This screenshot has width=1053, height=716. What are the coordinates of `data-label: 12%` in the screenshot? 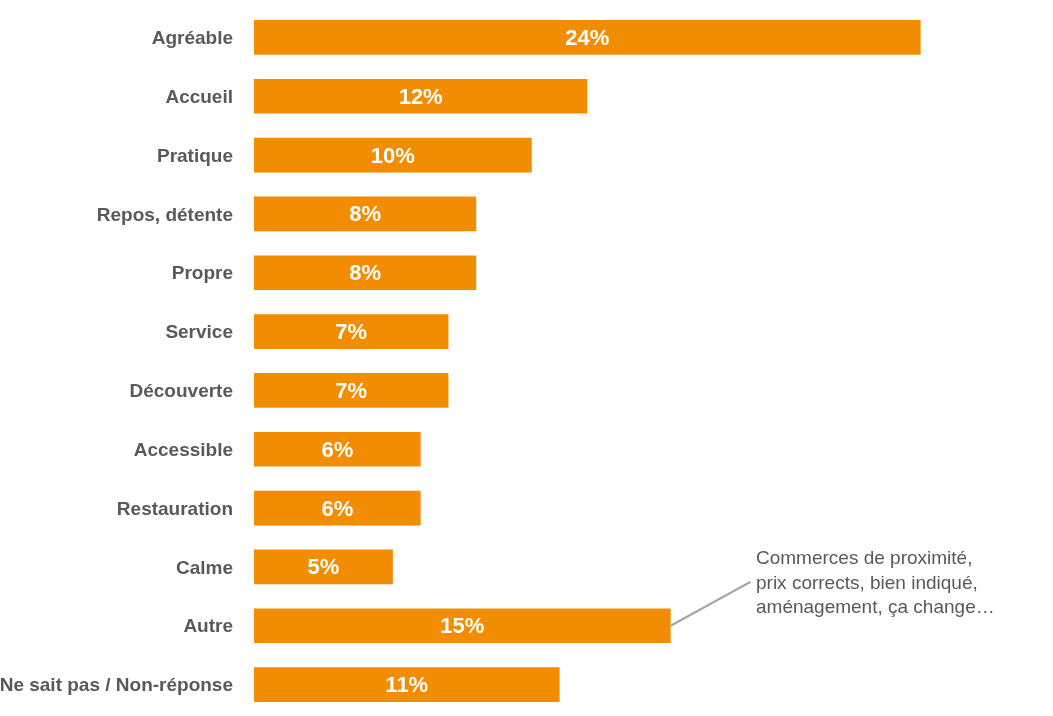 It's located at (420, 96).